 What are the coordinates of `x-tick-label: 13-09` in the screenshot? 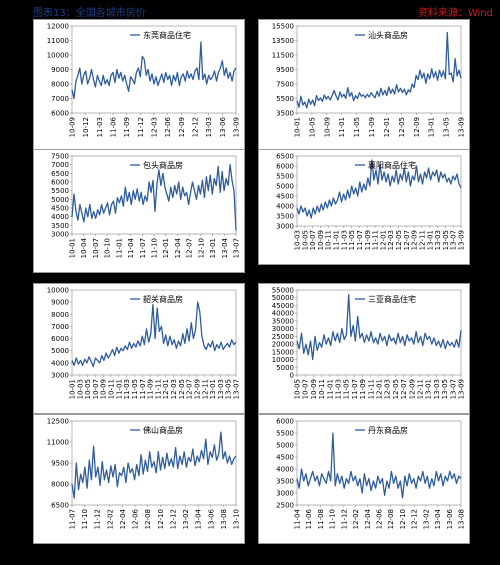 It's located at (462, 389).